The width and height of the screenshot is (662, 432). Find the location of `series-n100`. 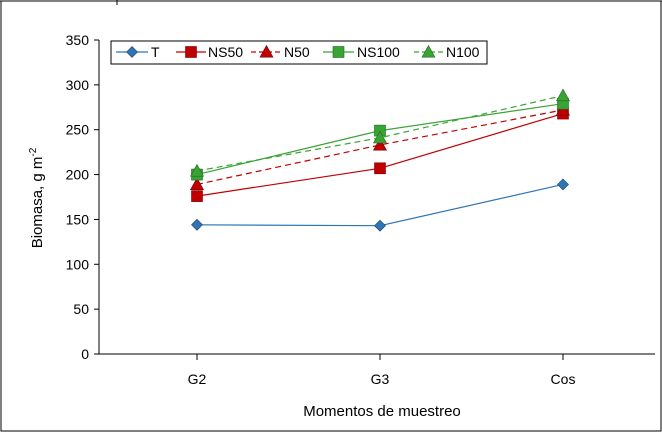

series-n100 is located at coordinates (380, 132).